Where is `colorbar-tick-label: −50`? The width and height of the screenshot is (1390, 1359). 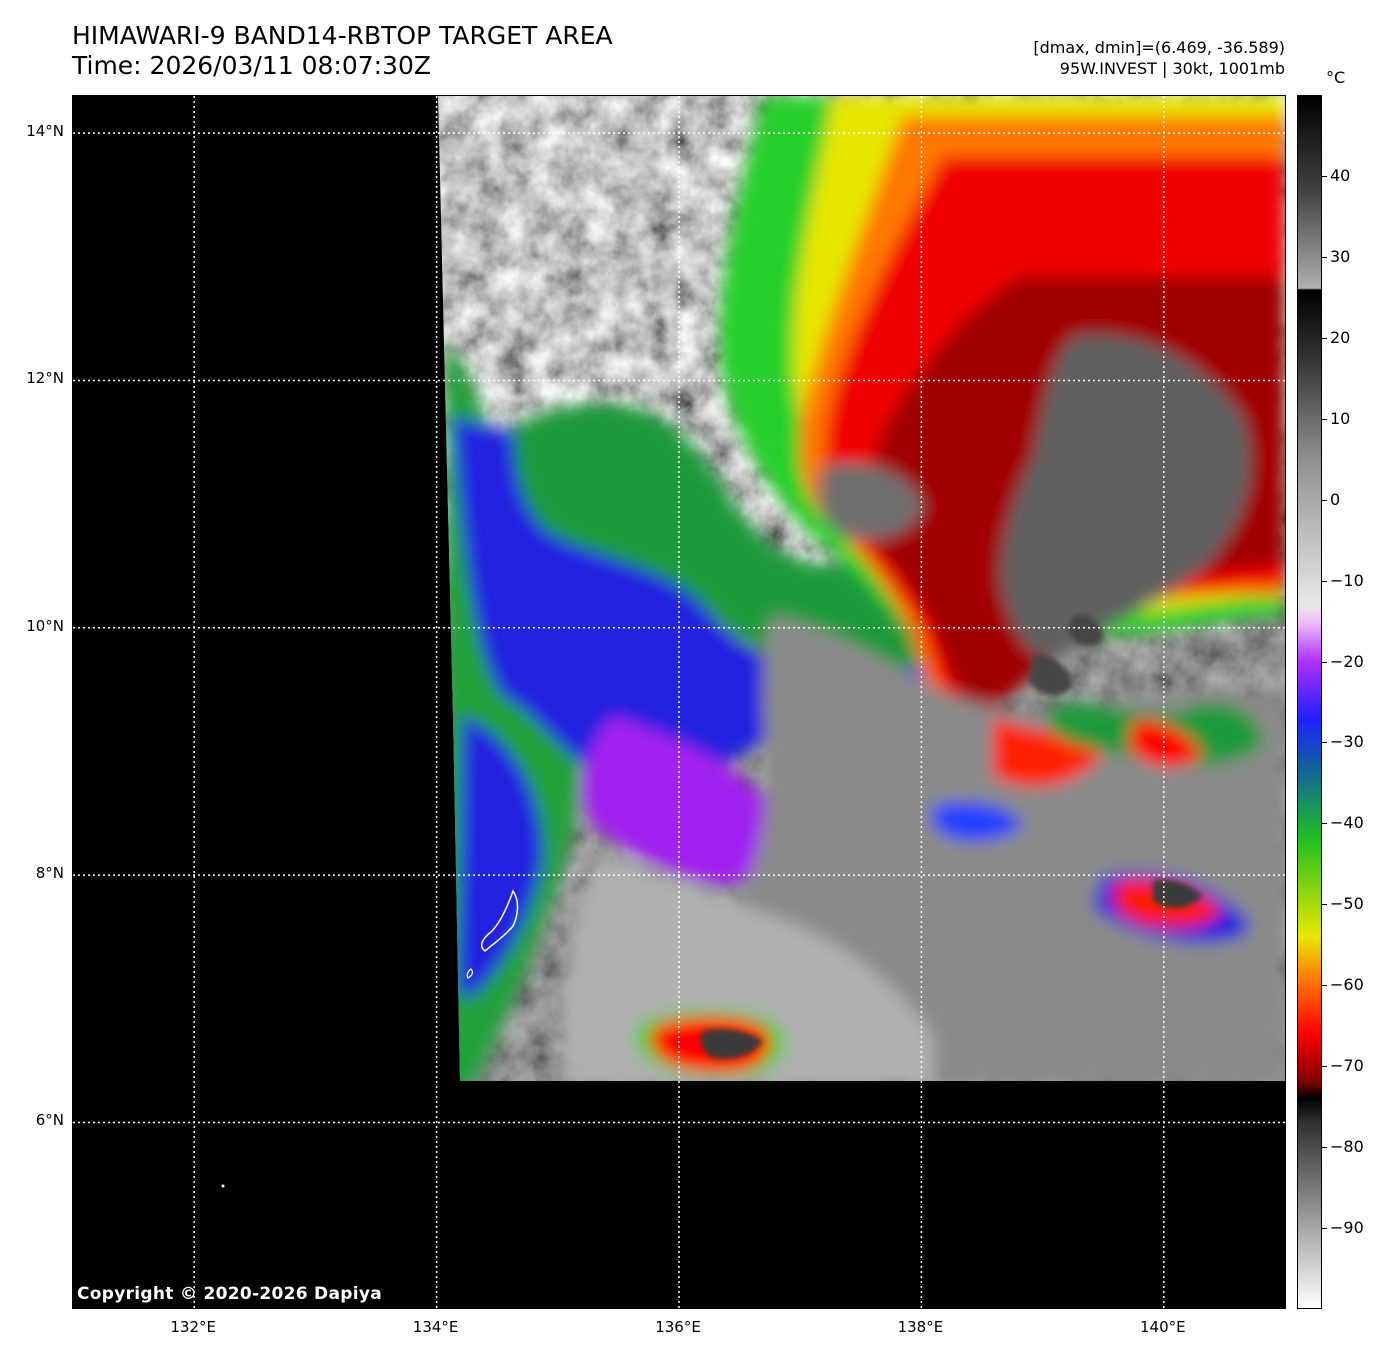
colorbar-tick-label: −50 is located at coordinates (1347, 904).